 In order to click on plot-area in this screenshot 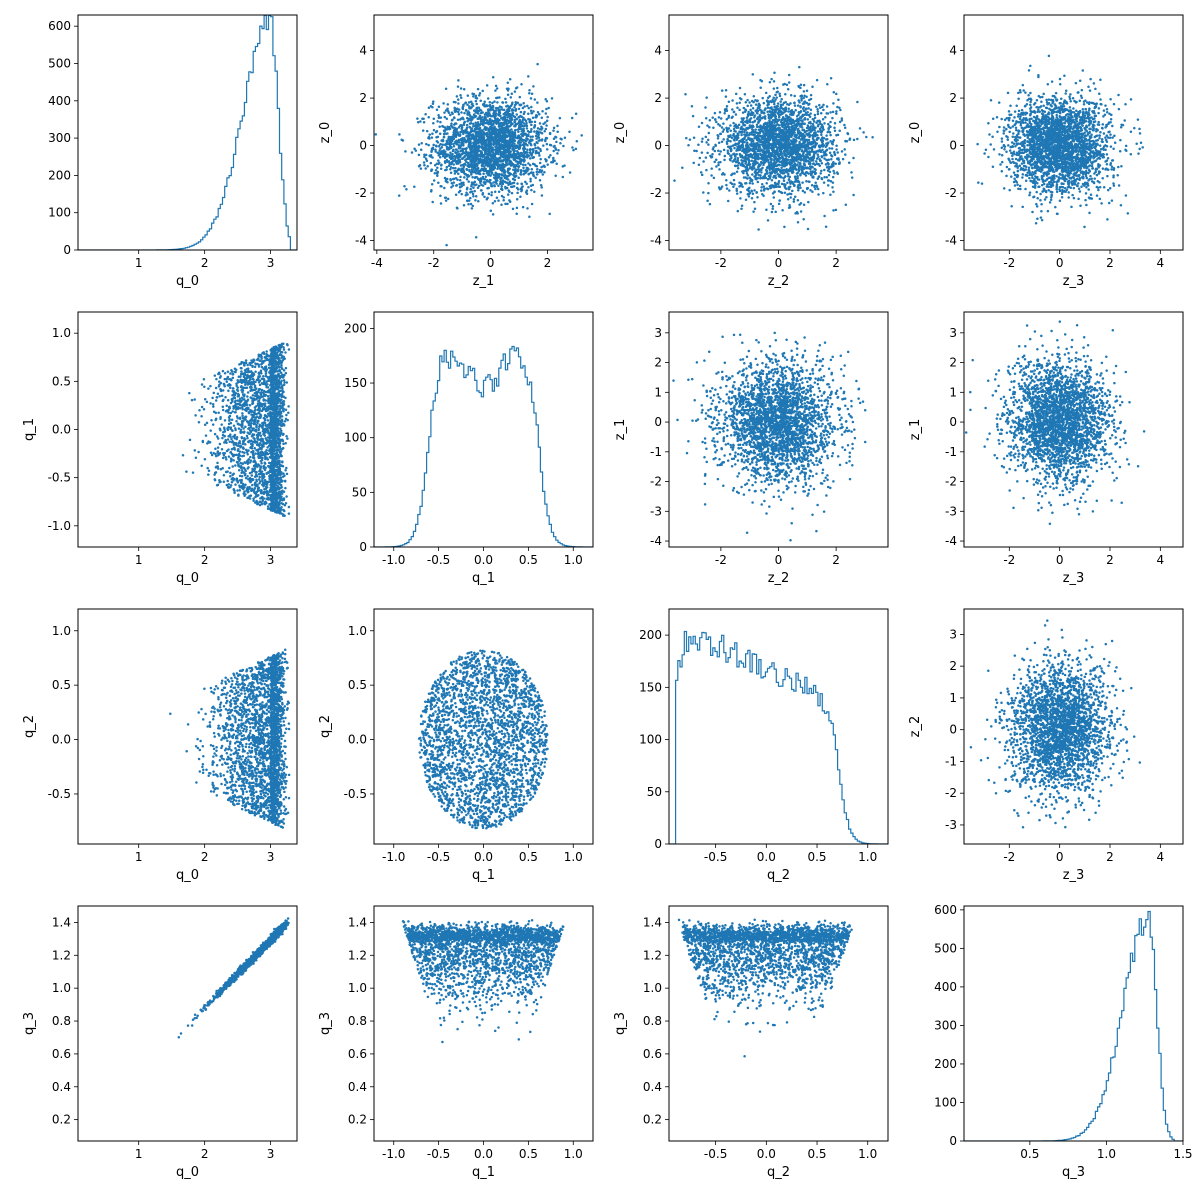, I will do `click(773, 148)`.